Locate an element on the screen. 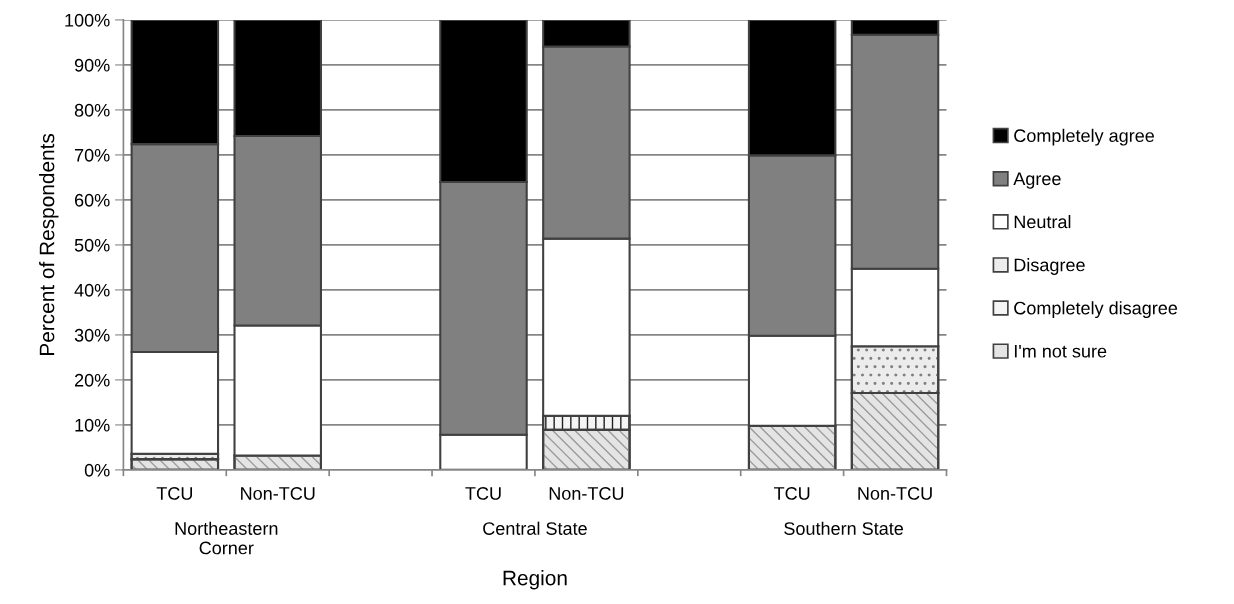 The image size is (1234, 604). y-tick-label: 80% is located at coordinates (92, 110).